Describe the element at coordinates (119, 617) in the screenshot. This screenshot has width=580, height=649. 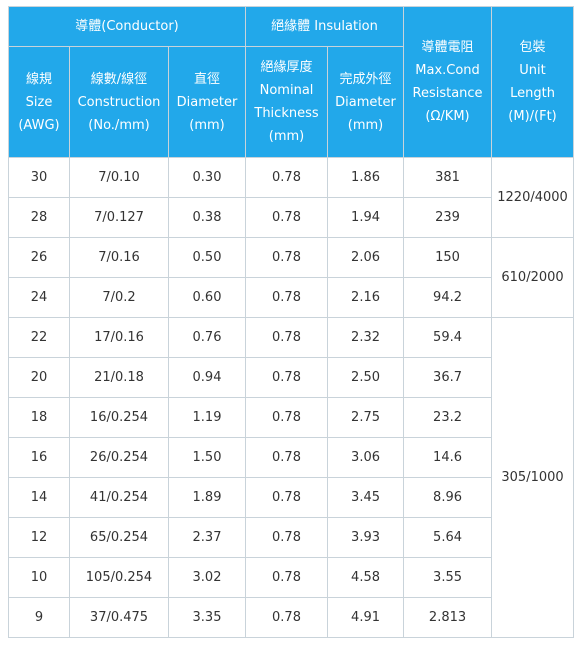
I see `cell-construction: 37/0.475` at that location.